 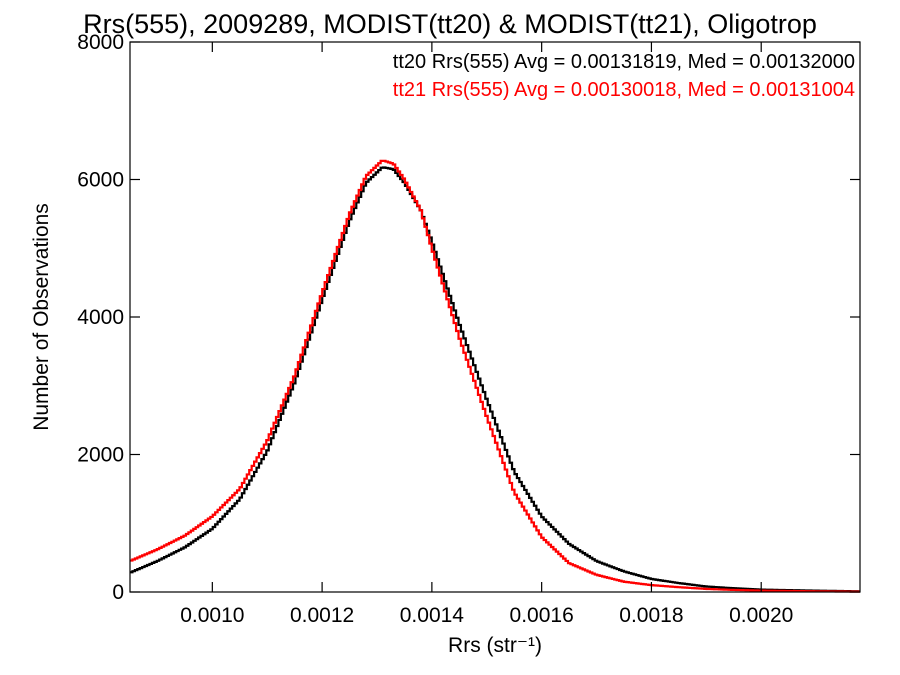 I want to click on y-tick-label: 6000, so click(x=100, y=180).